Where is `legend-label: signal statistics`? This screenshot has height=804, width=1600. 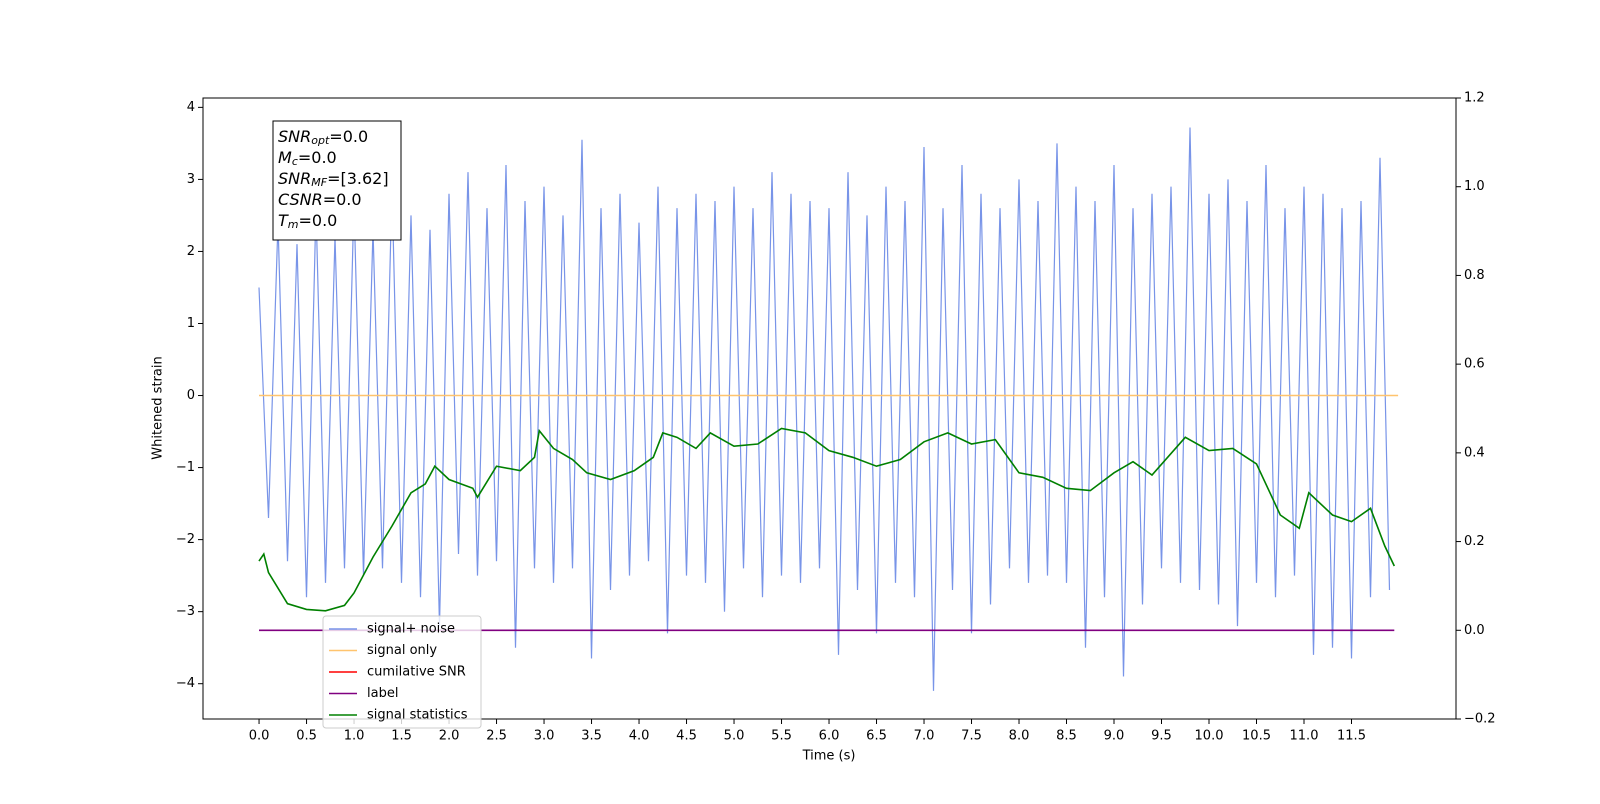
legend-label: signal statistics is located at coordinates (417, 715).